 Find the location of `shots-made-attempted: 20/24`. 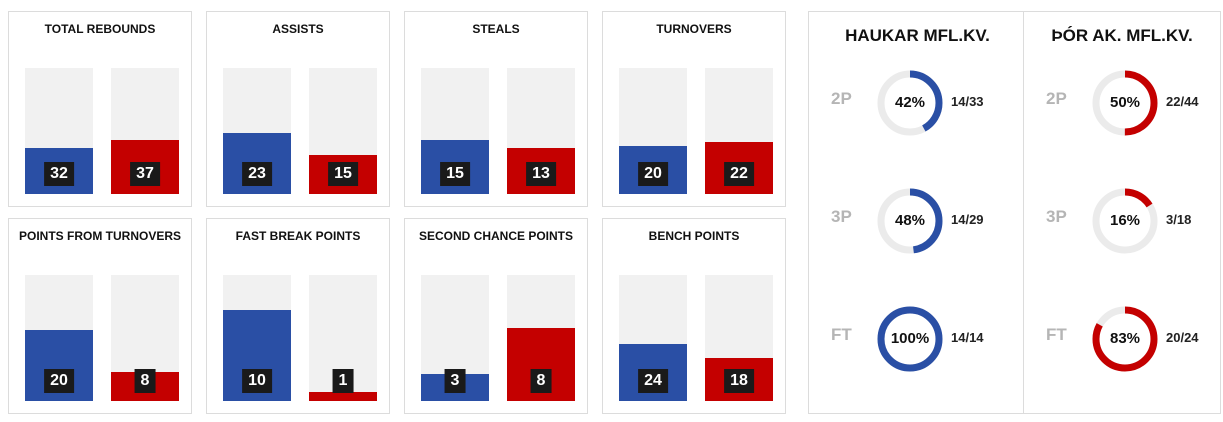

shots-made-attempted: 20/24 is located at coordinates (1182, 337).